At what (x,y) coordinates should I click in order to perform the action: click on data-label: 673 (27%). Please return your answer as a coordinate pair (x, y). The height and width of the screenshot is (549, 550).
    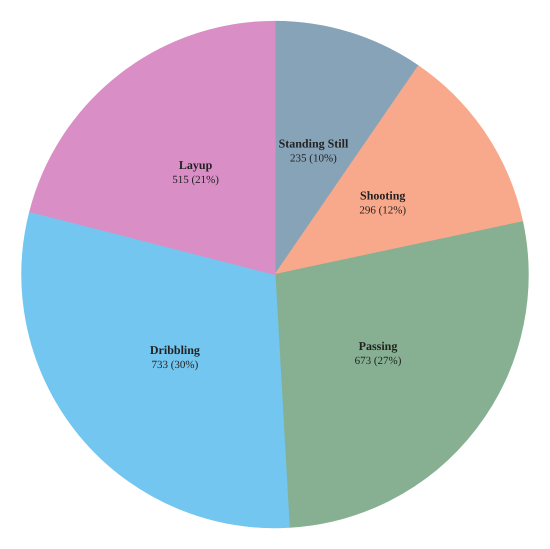
    Looking at the image, I should click on (378, 361).